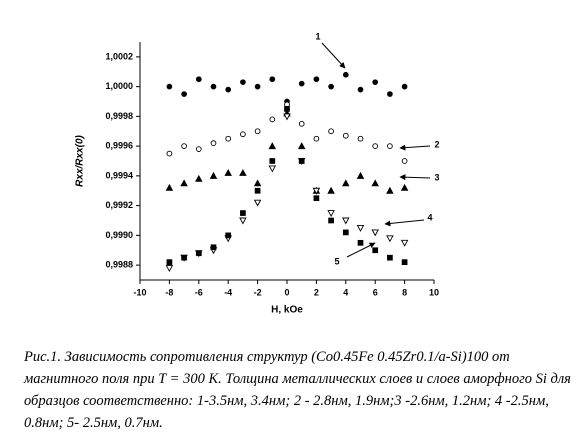  Describe the element at coordinates (375, 292) in the screenshot. I see `x-tick-label: 6` at that location.